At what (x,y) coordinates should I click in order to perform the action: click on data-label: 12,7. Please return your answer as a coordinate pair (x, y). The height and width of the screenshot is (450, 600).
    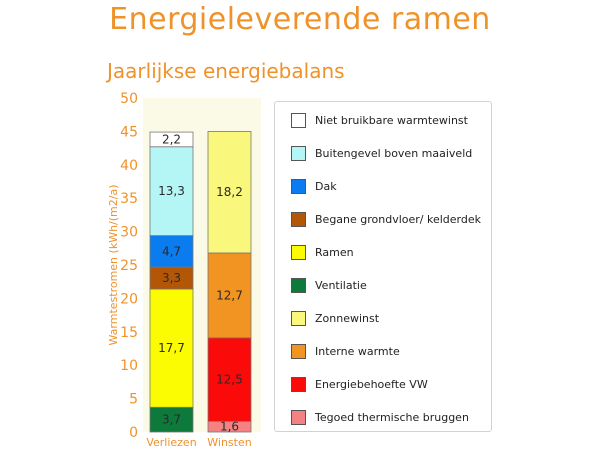
    Looking at the image, I should click on (229, 295).